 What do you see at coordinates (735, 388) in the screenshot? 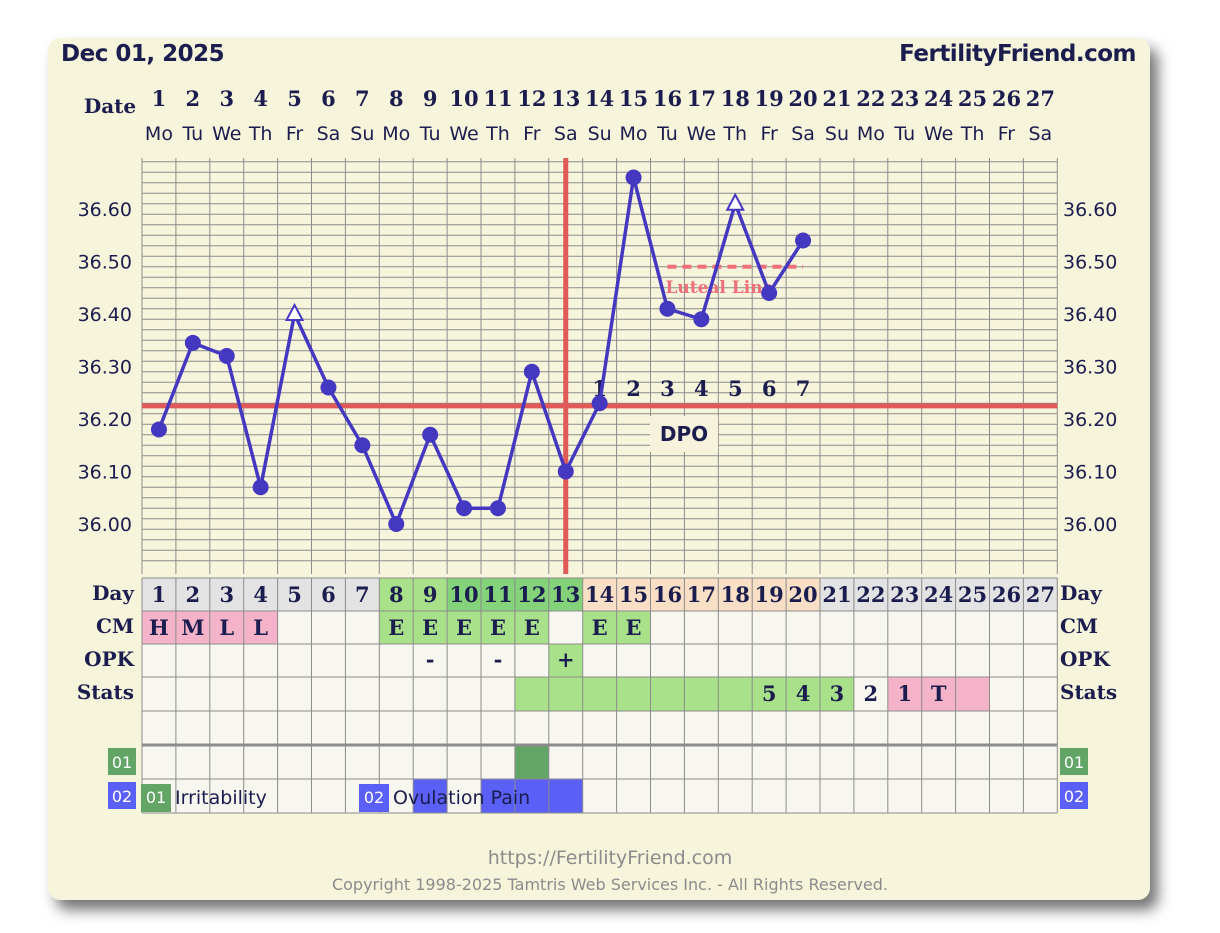
I see `dpo-number: 5` at bounding box center [735, 388].